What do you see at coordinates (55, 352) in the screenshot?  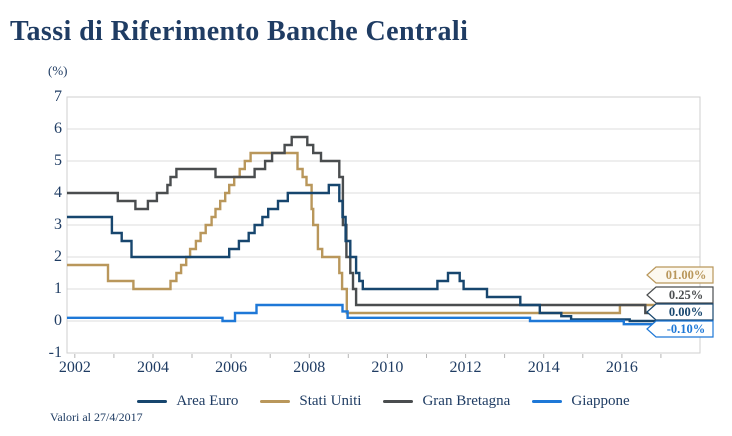 I see `y-axis-label: -1` at bounding box center [55, 352].